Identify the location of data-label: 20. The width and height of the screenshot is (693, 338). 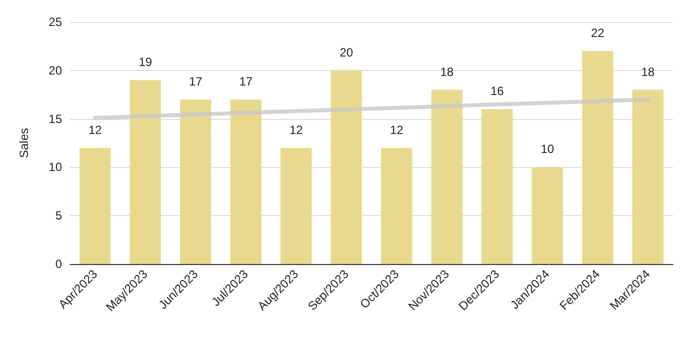
(347, 52).